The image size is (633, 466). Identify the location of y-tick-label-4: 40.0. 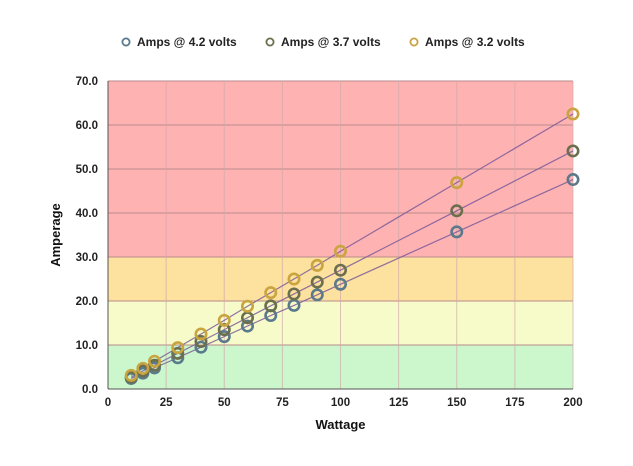
(87, 214).